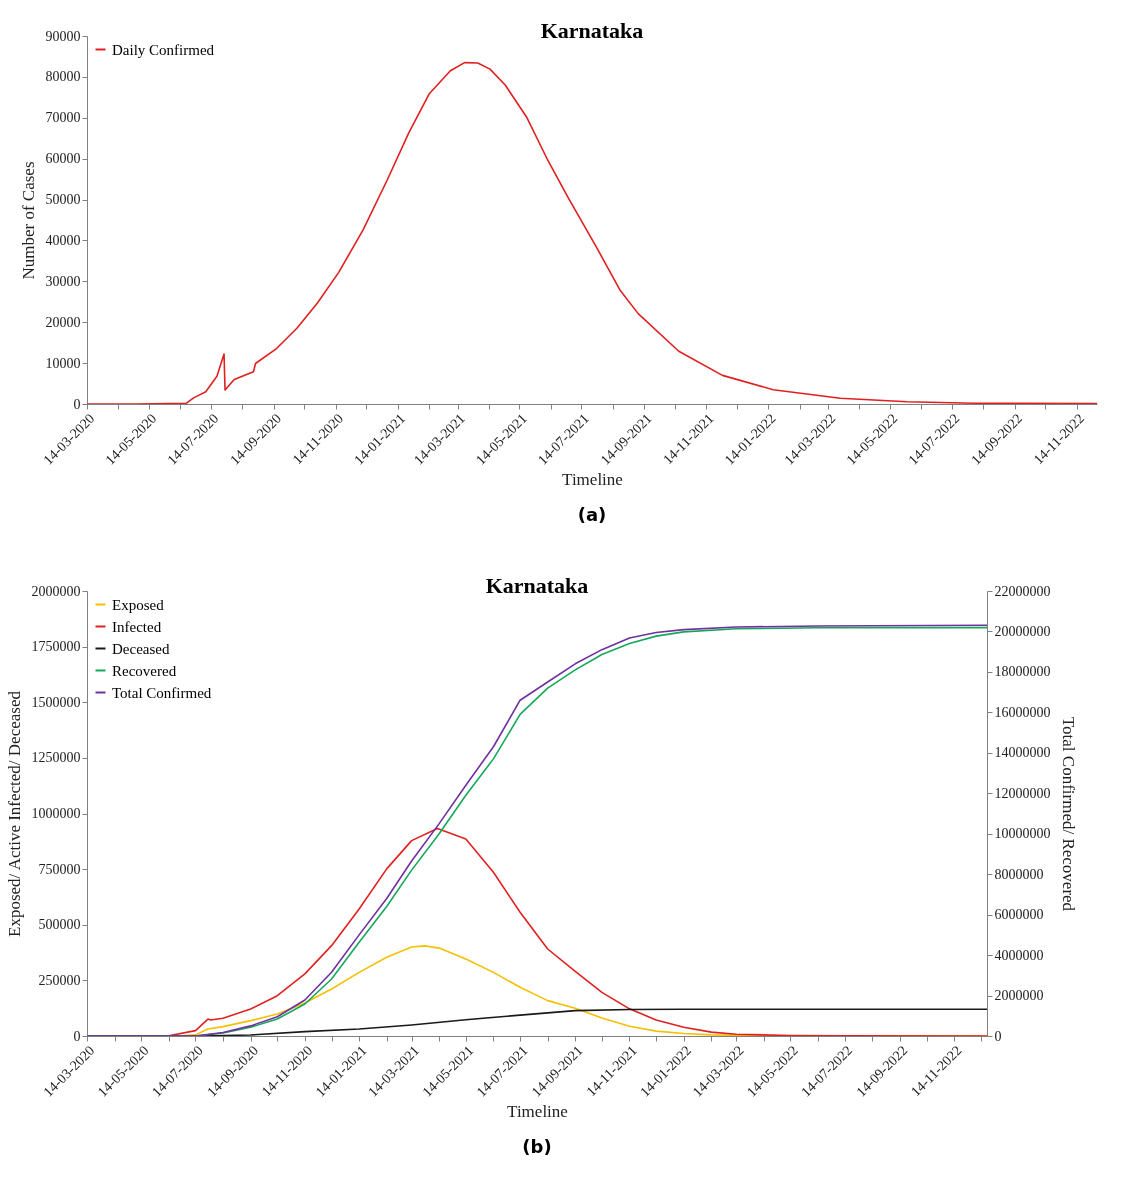 Image resolution: width=1137 pixels, height=1177 pixels. What do you see at coordinates (63, 159) in the screenshot?
I see `y-tick-label: 60000` at bounding box center [63, 159].